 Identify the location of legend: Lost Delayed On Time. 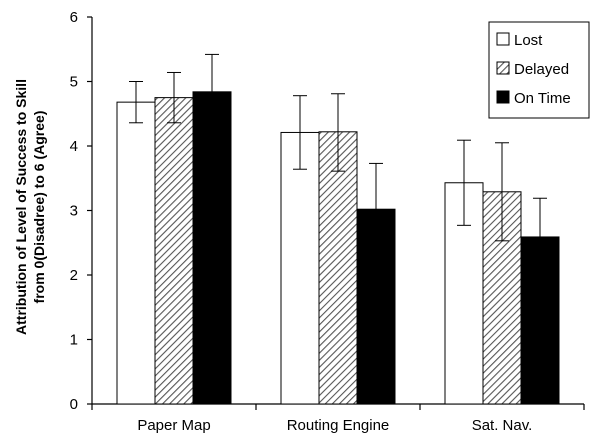
(539, 70).